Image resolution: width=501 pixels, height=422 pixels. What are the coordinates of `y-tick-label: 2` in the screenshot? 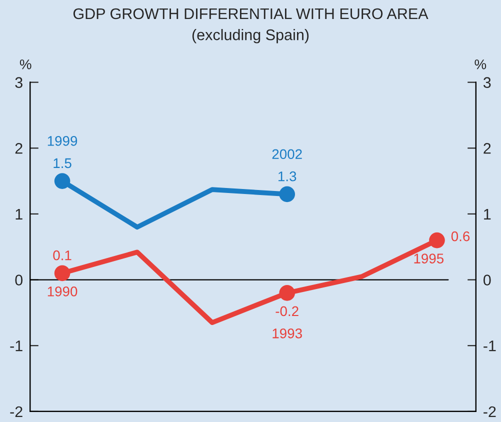 It's located at (18, 148).